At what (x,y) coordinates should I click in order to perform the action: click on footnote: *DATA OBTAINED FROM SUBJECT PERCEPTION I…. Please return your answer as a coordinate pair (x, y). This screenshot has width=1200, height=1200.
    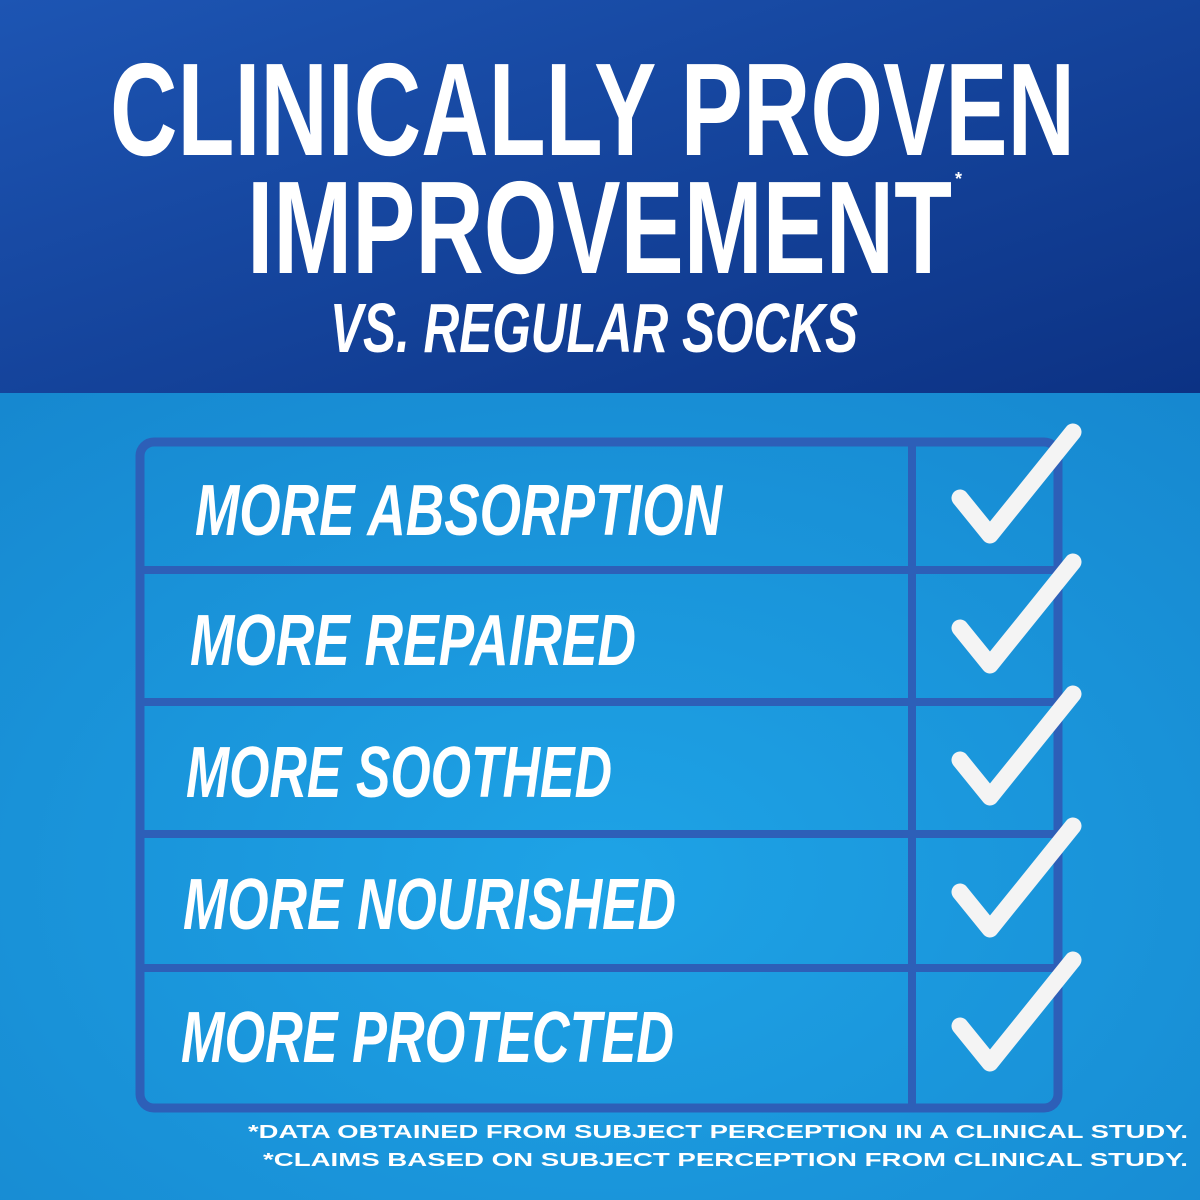
    Looking at the image, I should click on (718, 1132).